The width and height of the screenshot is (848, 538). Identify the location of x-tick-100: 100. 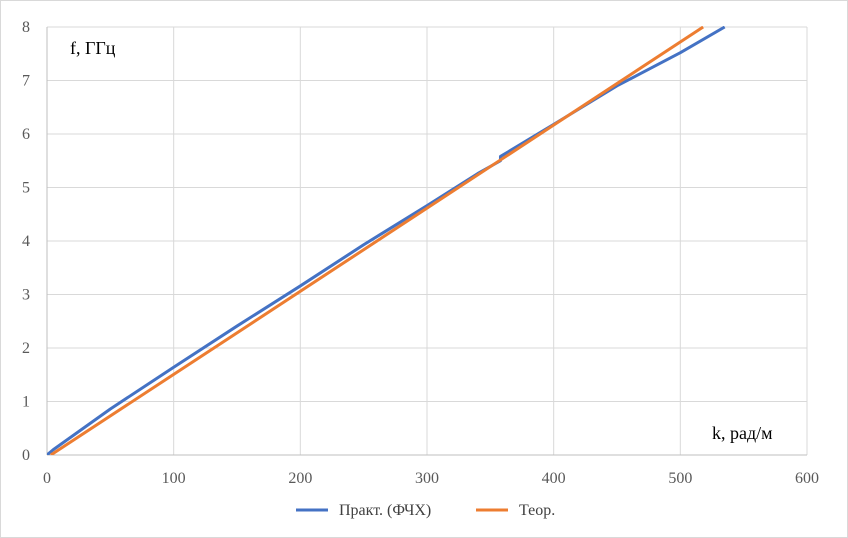
(174, 478).